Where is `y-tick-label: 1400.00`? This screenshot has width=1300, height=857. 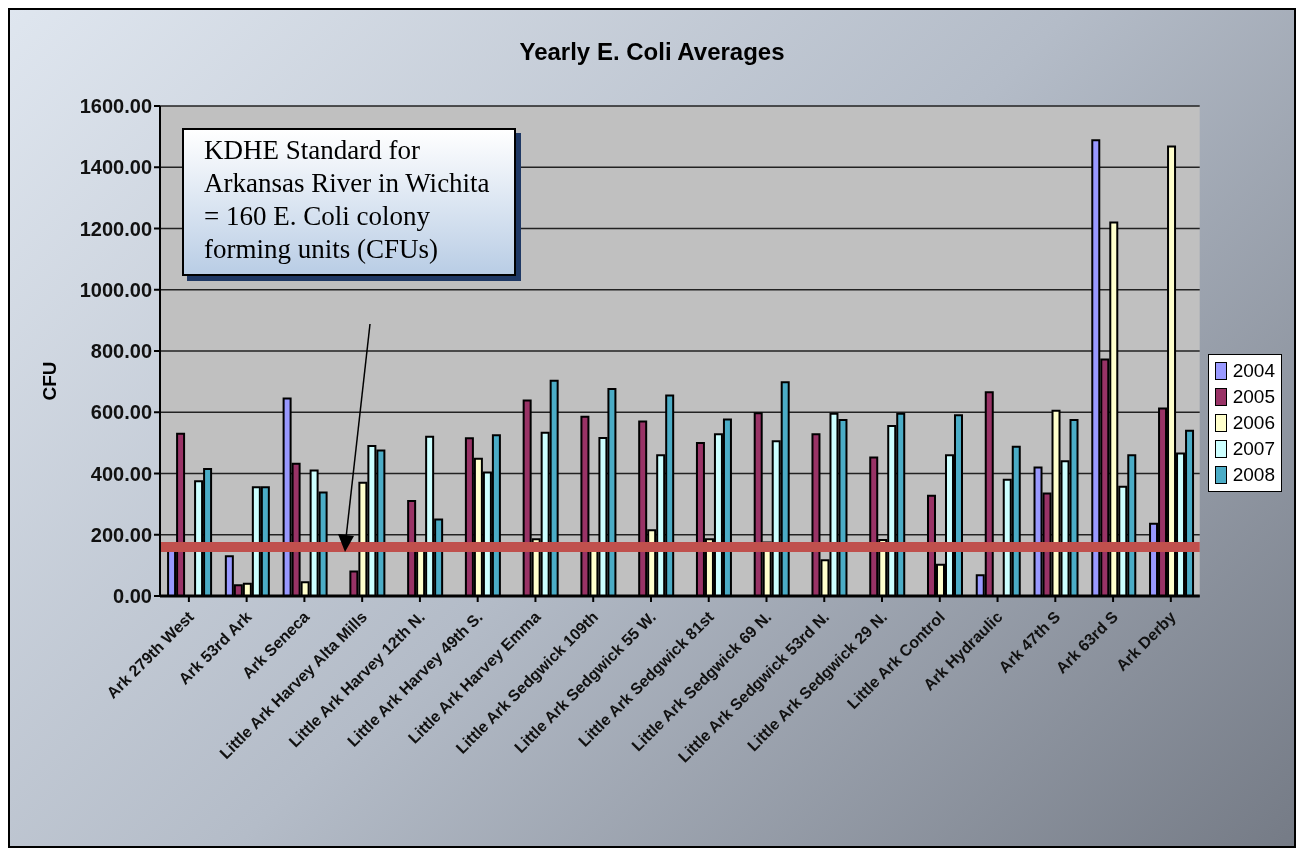
y-tick-label: 1400.00 is located at coordinates (115, 167).